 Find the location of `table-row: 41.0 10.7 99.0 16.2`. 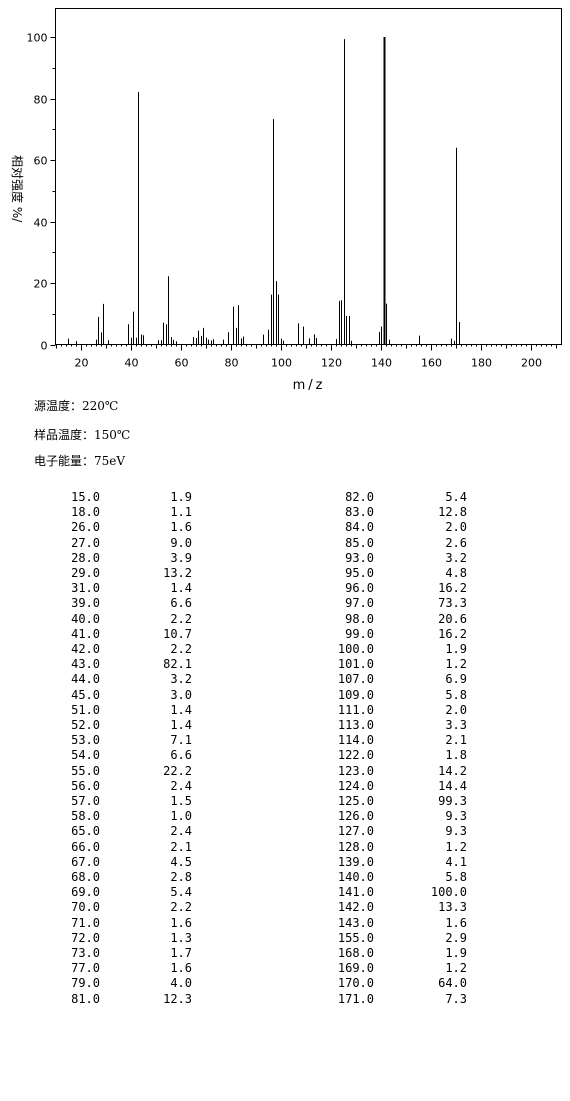

table-row: 41.0 10.7 99.0 16.2 is located at coordinates (285, 634).